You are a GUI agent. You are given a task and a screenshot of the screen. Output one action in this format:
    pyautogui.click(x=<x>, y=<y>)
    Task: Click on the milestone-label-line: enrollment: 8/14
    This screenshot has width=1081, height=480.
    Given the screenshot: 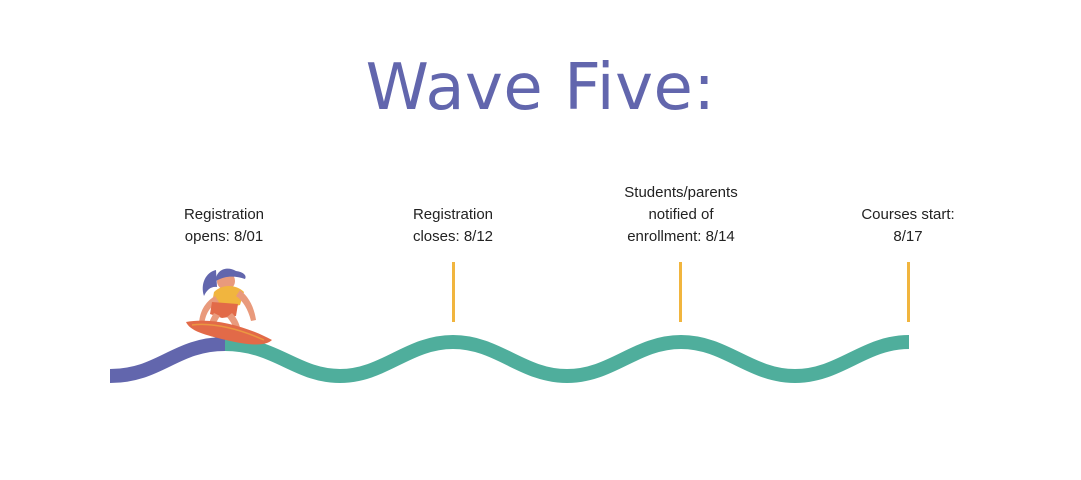 What is the action you would take?
    pyautogui.click(x=681, y=236)
    